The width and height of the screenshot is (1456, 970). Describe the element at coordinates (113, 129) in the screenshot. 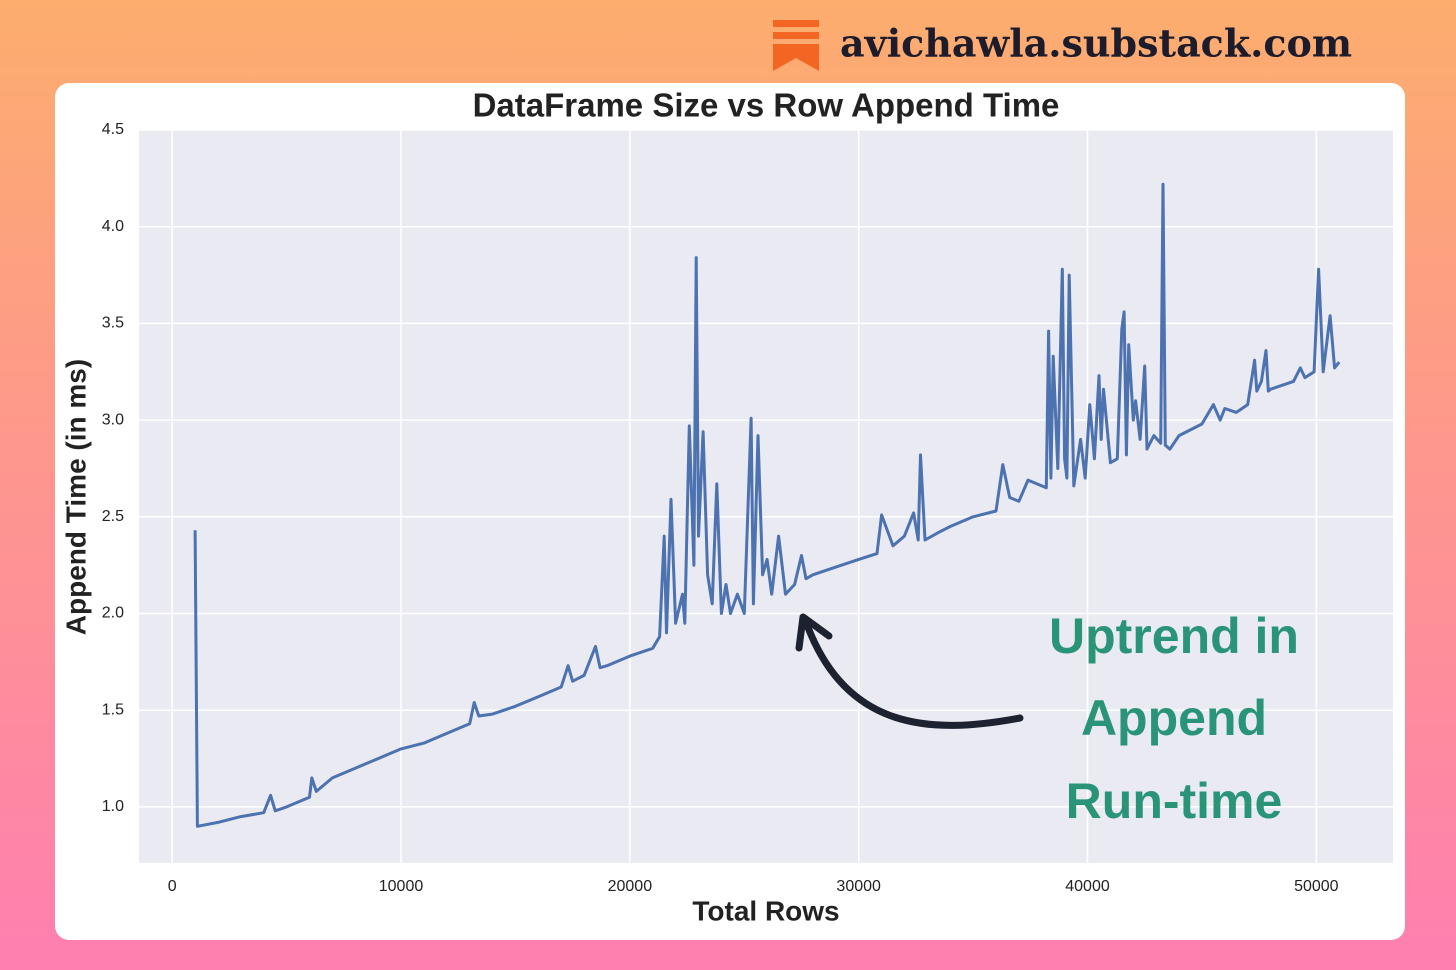

I see `y-tick-label: 4.5` at that location.